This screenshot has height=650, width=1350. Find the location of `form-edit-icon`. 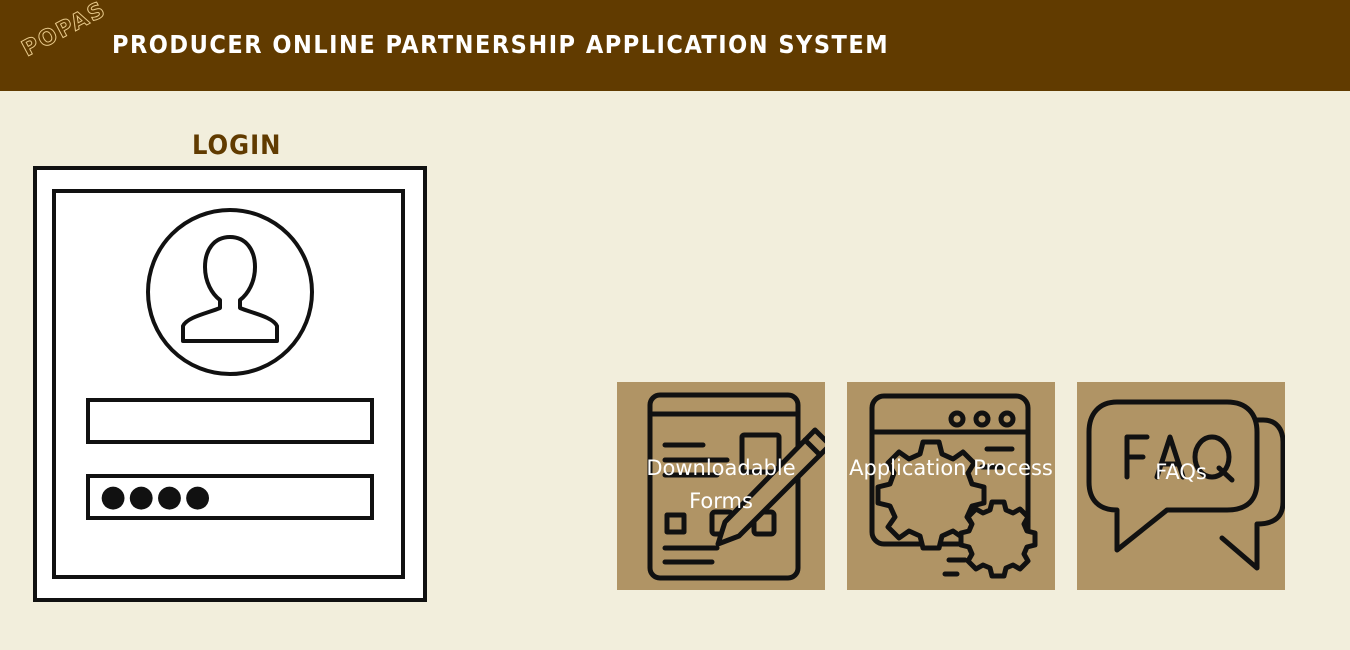

form-edit-icon is located at coordinates (736, 486).